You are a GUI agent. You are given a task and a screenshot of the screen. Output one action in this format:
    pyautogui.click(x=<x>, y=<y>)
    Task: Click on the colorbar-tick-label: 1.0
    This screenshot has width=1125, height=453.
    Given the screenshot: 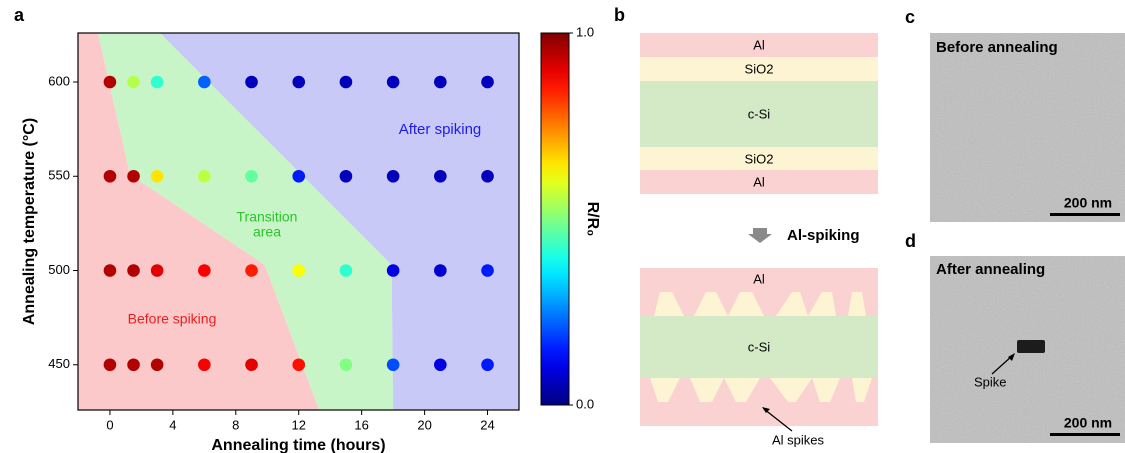 What is the action you would take?
    pyautogui.click(x=585, y=31)
    